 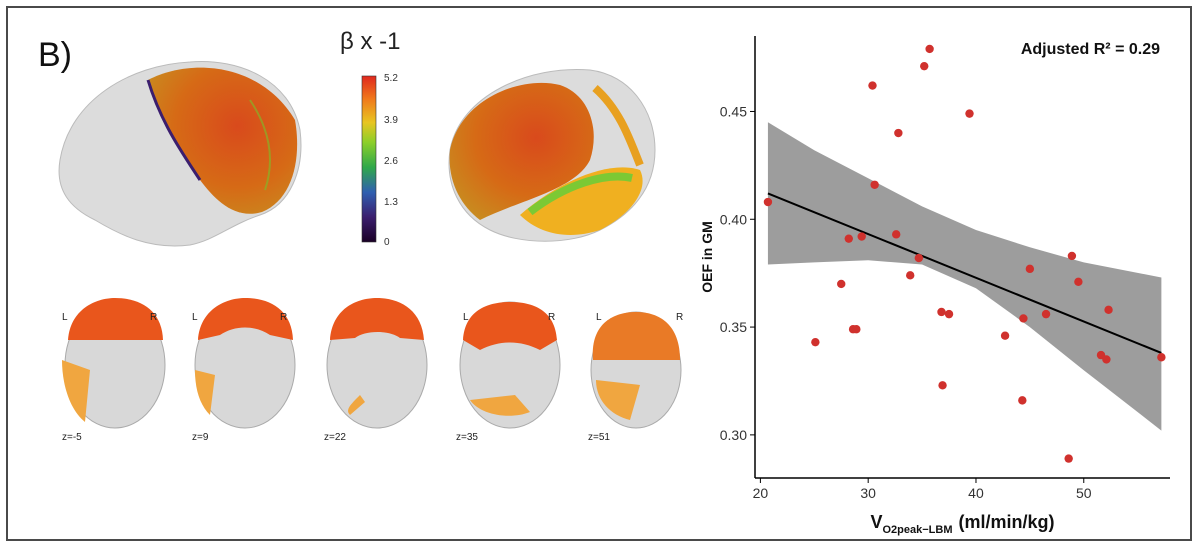 What do you see at coordinates (964, 273) in the screenshot?
I see `regression-line` at bounding box center [964, 273].